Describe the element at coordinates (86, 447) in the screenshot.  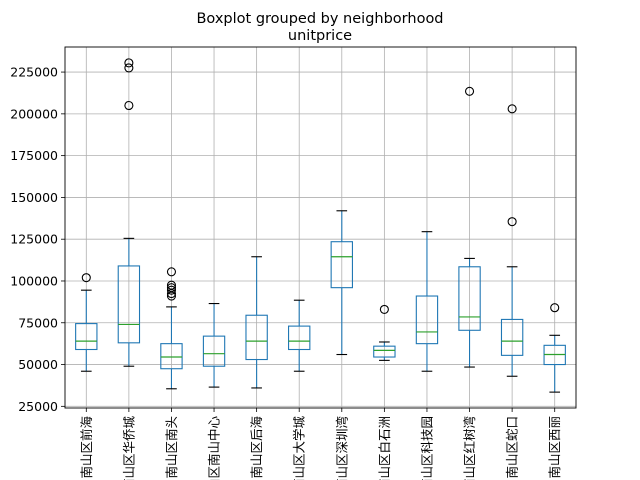
I see `x-tick-label: 南山区前海` at that location.